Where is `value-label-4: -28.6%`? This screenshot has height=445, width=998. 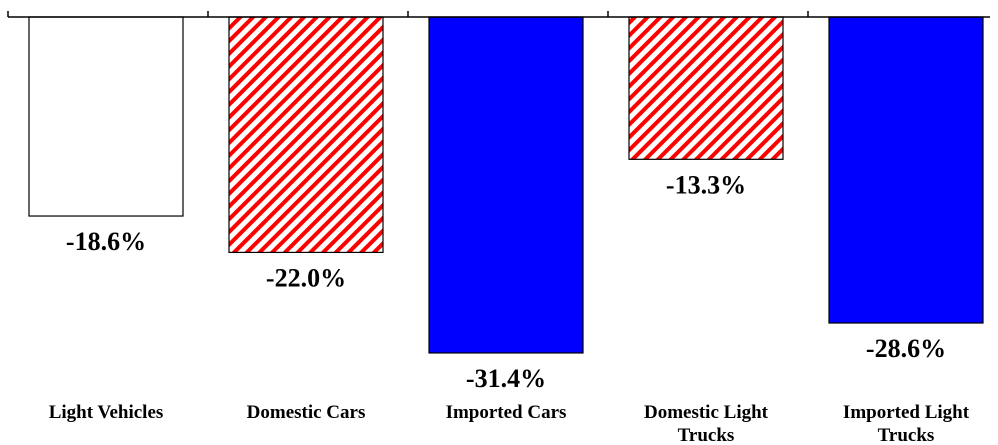
value-label-4: -28.6% is located at coordinates (906, 348).